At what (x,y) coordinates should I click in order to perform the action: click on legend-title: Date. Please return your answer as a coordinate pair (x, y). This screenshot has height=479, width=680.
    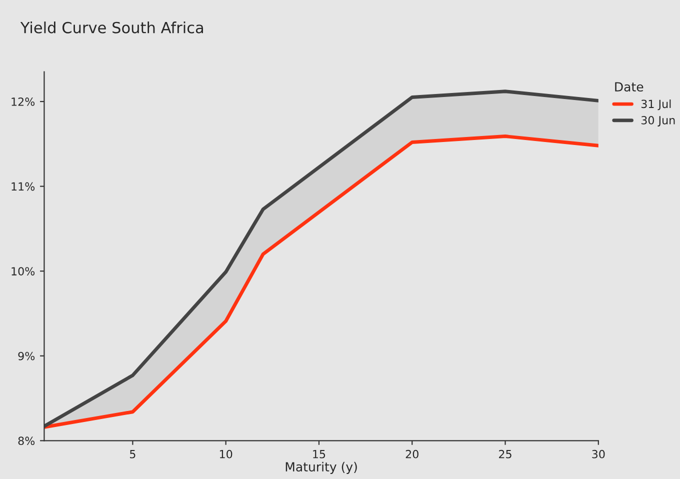
    Looking at the image, I should click on (629, 87).